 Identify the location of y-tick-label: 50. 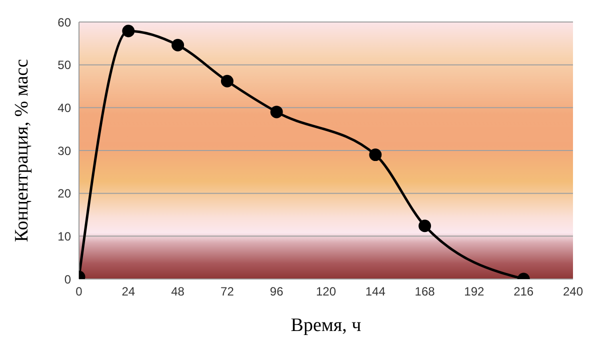
(65, 65).